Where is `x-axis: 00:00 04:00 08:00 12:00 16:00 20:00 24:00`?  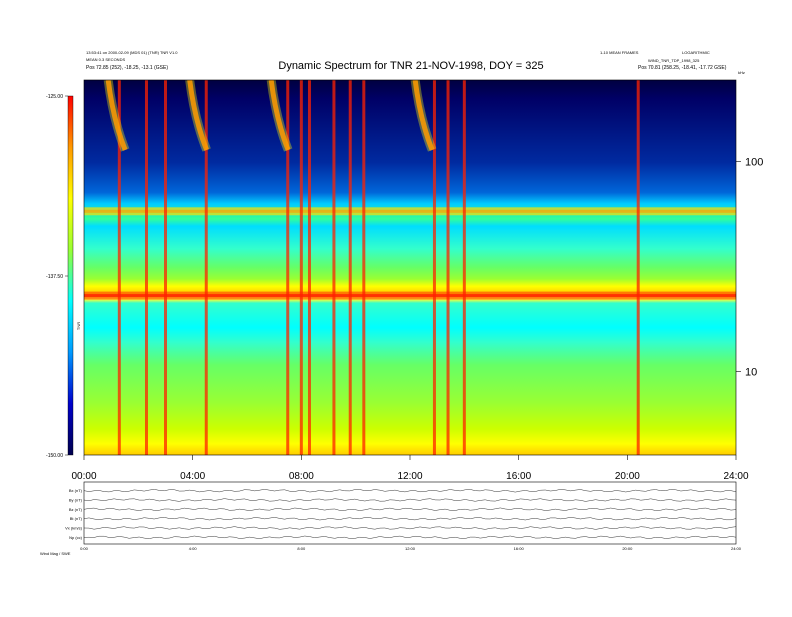
x-axis: 00:00 04:00 08:00 12:00 16:00 20:00 24:00 is located at coordinates (410, 468).